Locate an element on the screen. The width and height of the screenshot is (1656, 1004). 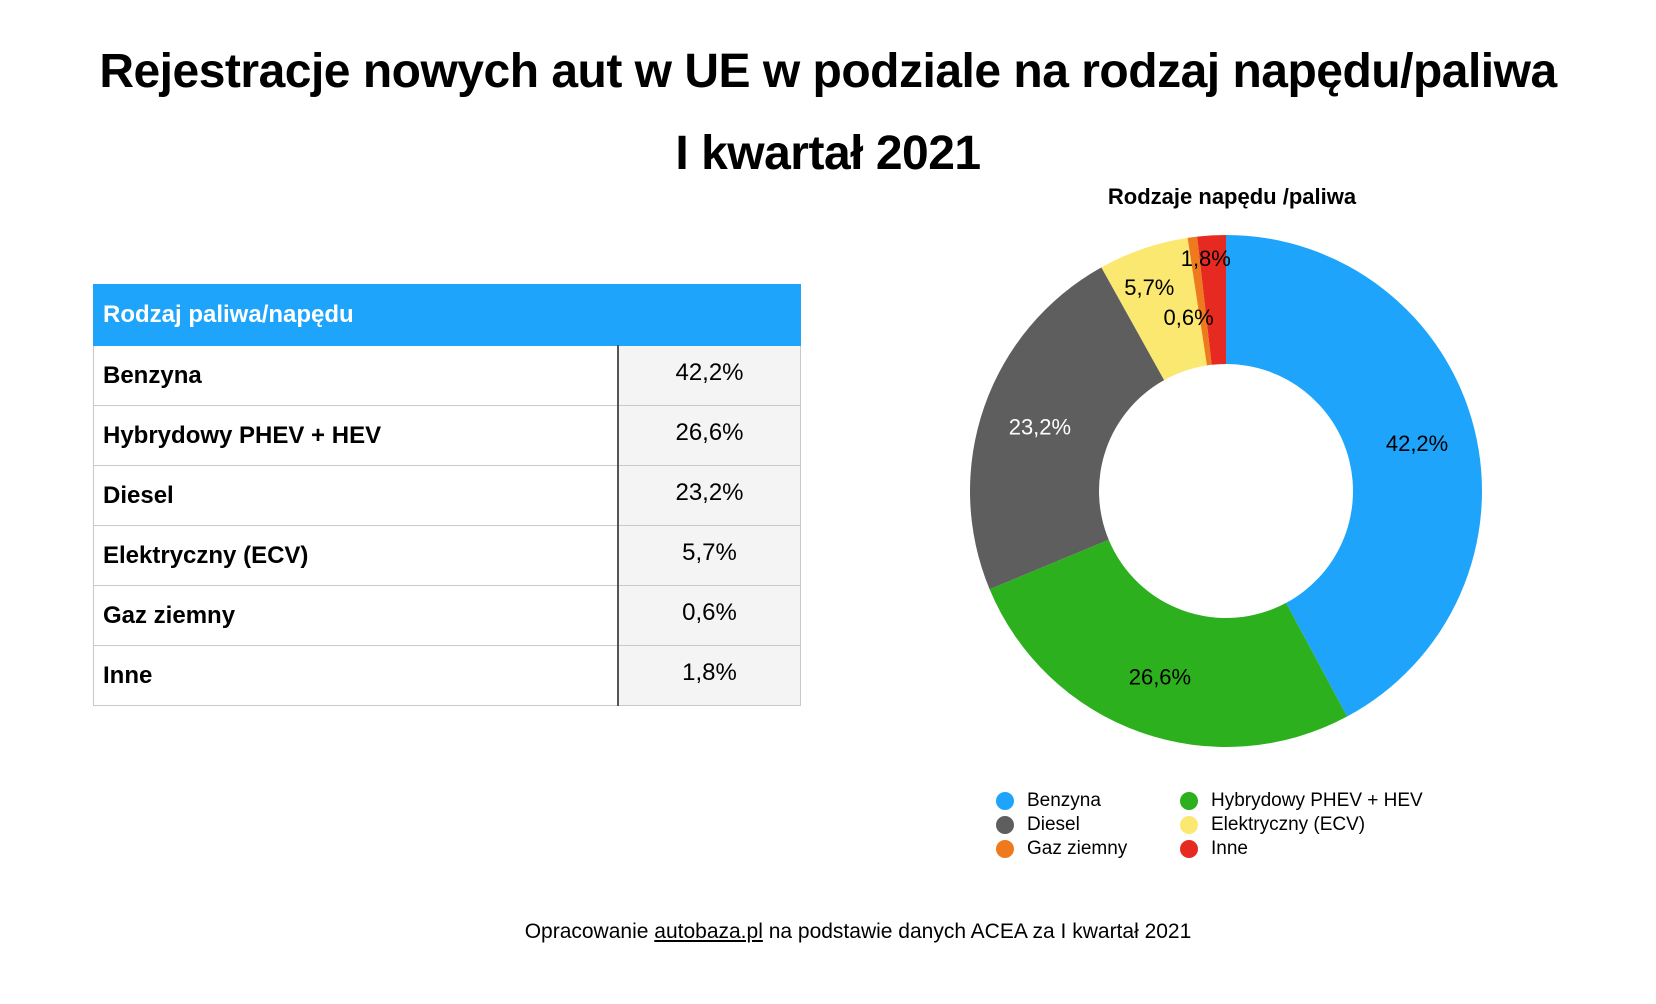
table-row: Benzyna 42,2% is located at coordinates (447, 375).